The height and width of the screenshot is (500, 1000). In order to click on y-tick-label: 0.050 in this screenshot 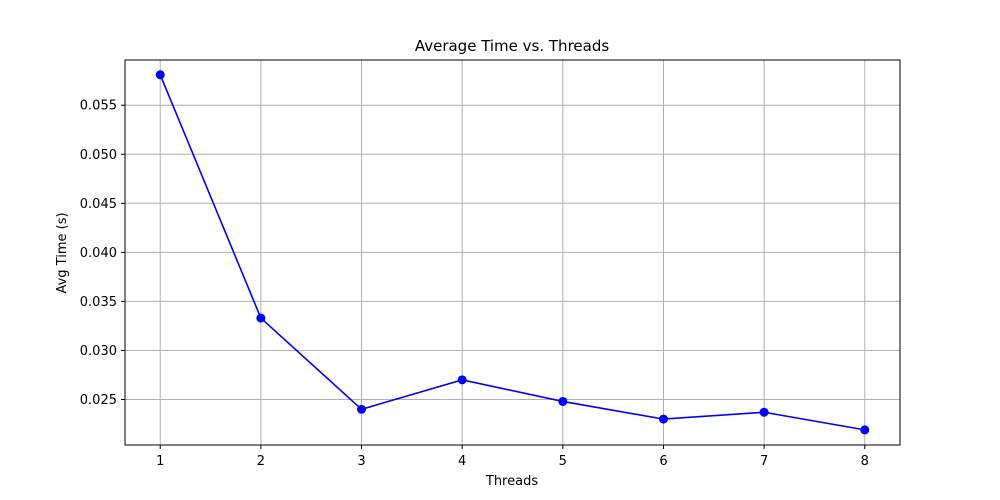, I will do `click(98, 155)`.